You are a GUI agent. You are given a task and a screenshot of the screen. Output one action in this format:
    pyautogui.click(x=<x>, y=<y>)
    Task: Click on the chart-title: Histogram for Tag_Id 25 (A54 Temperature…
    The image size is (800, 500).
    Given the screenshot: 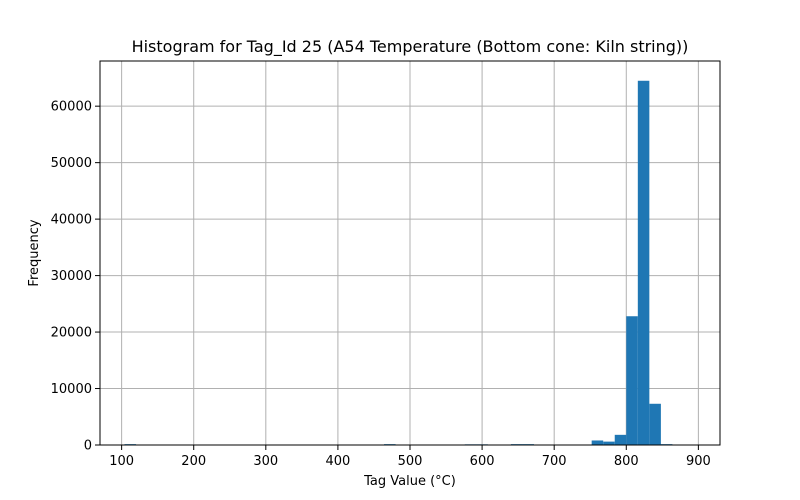 What is the action you would take?
    pyautogui.click(x=410, y=47)
    